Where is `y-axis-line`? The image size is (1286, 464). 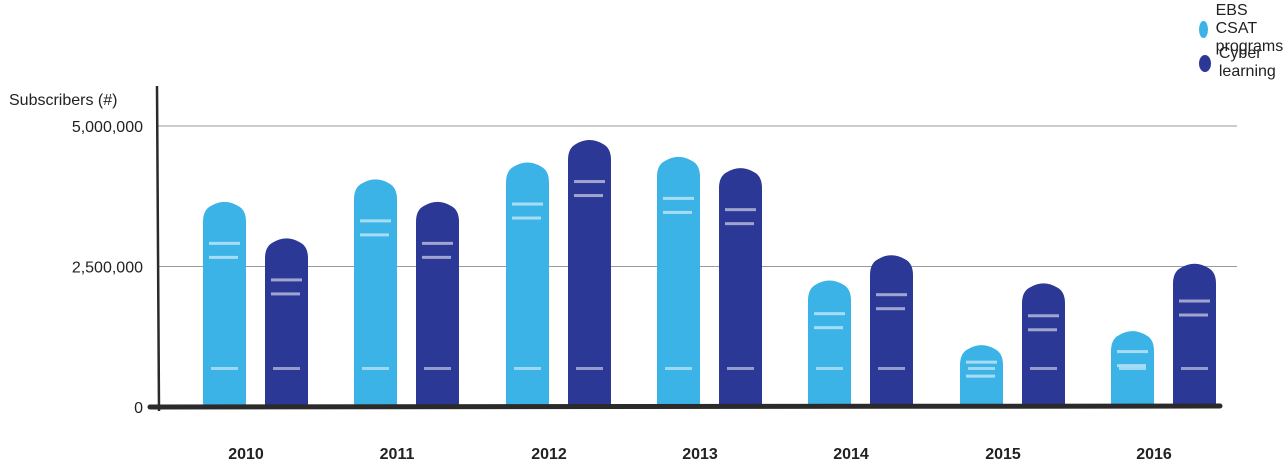
y-axis-line is located at coordinates (158, 248).